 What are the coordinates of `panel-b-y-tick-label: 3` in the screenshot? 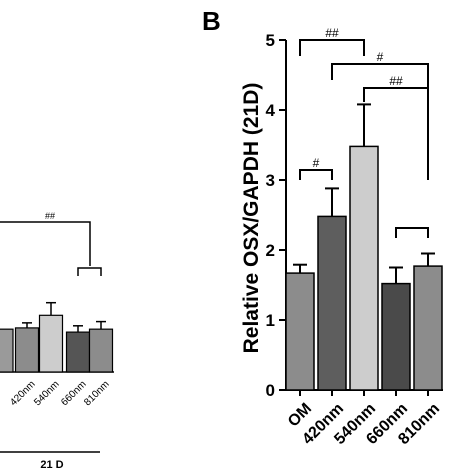 It's located at (270, 180).